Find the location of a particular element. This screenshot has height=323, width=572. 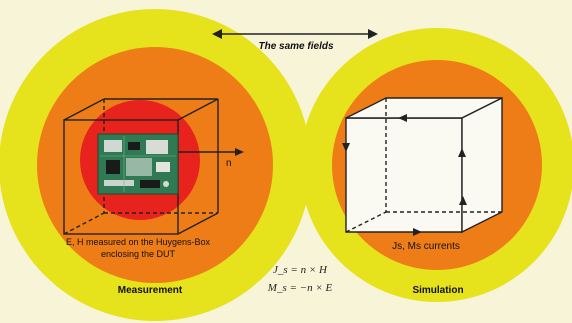

equation-magnetic-current: M_s = −n × E is located at coordinates (300, 288).